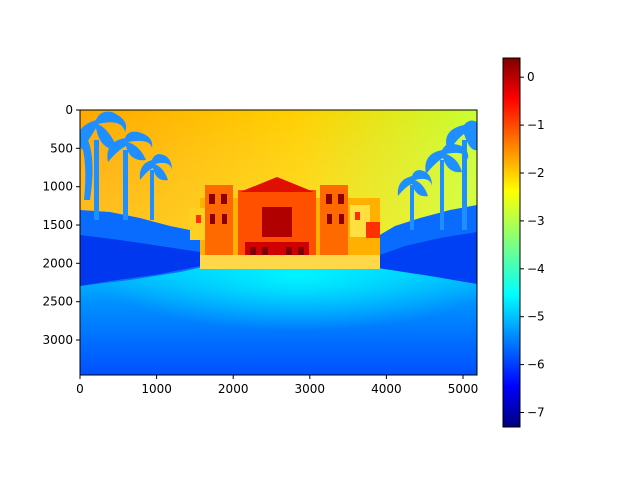  I want to click on y-tick: 2500, so click(61, 302).